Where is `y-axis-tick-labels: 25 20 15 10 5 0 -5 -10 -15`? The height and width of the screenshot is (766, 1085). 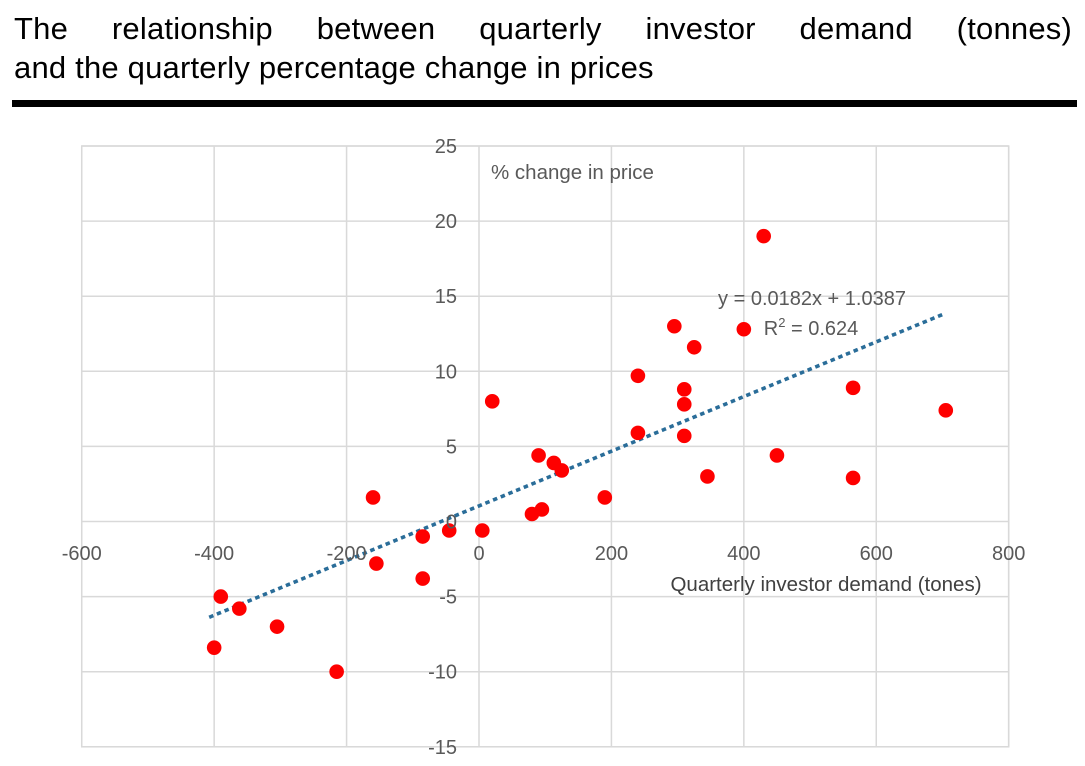 y-axis-tick-labels: 25 20 15 10 5 0 -5 -10 -15 is located at coordinates (442, 447).